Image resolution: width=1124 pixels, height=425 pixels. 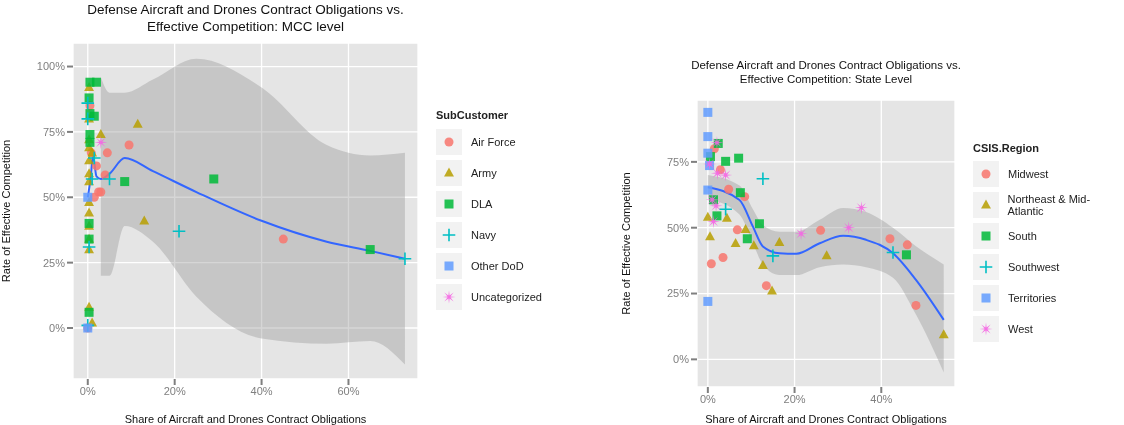 I want to click on y-tick-label: 100%, so click(x=51, y=66).